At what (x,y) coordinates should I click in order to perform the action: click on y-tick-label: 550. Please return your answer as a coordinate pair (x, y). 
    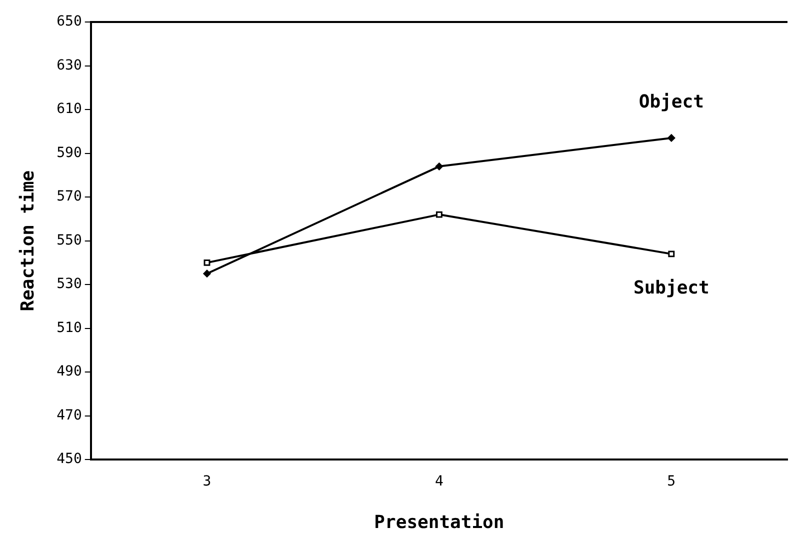
    Looking at the image, I should click on (69, 240).